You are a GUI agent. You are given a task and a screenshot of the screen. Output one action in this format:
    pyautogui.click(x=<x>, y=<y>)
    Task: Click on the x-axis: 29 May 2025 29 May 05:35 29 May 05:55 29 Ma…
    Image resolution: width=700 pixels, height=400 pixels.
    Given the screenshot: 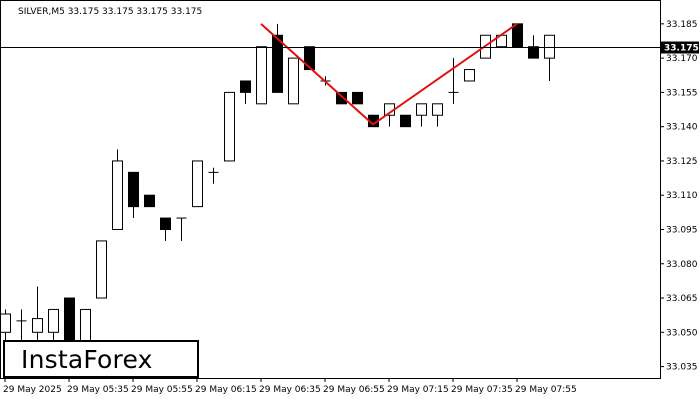 What is the action you would take?
    pyautogui.click(x=290, y=386)
    